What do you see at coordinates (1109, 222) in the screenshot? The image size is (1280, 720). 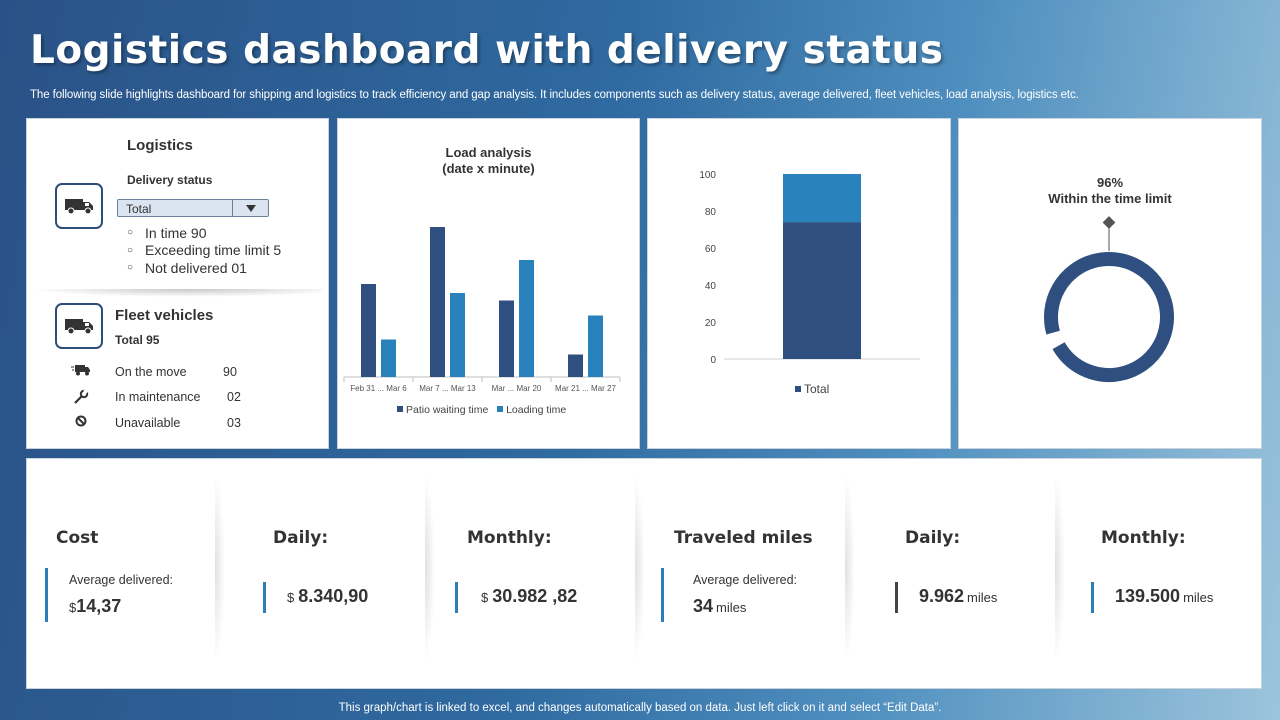 I see `callout-marker-icon` at bounding box center [1109, 222].